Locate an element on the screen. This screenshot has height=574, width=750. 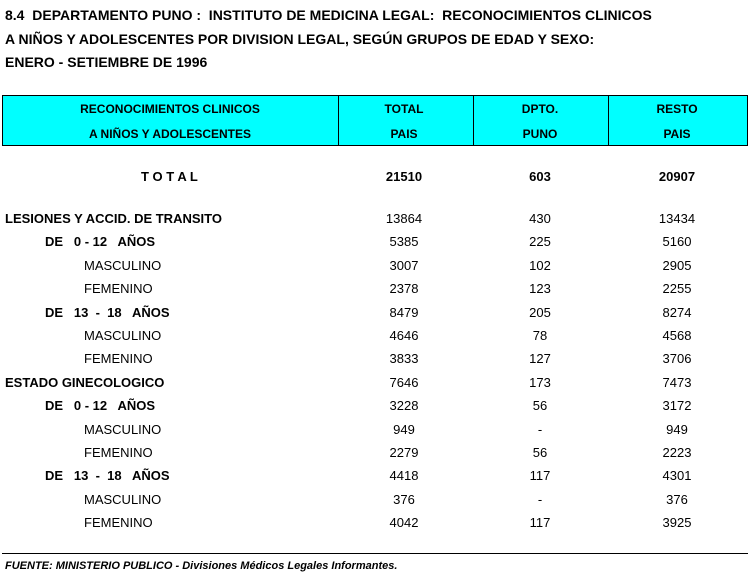
cell: 4646 is located at coordinates (404, 335).